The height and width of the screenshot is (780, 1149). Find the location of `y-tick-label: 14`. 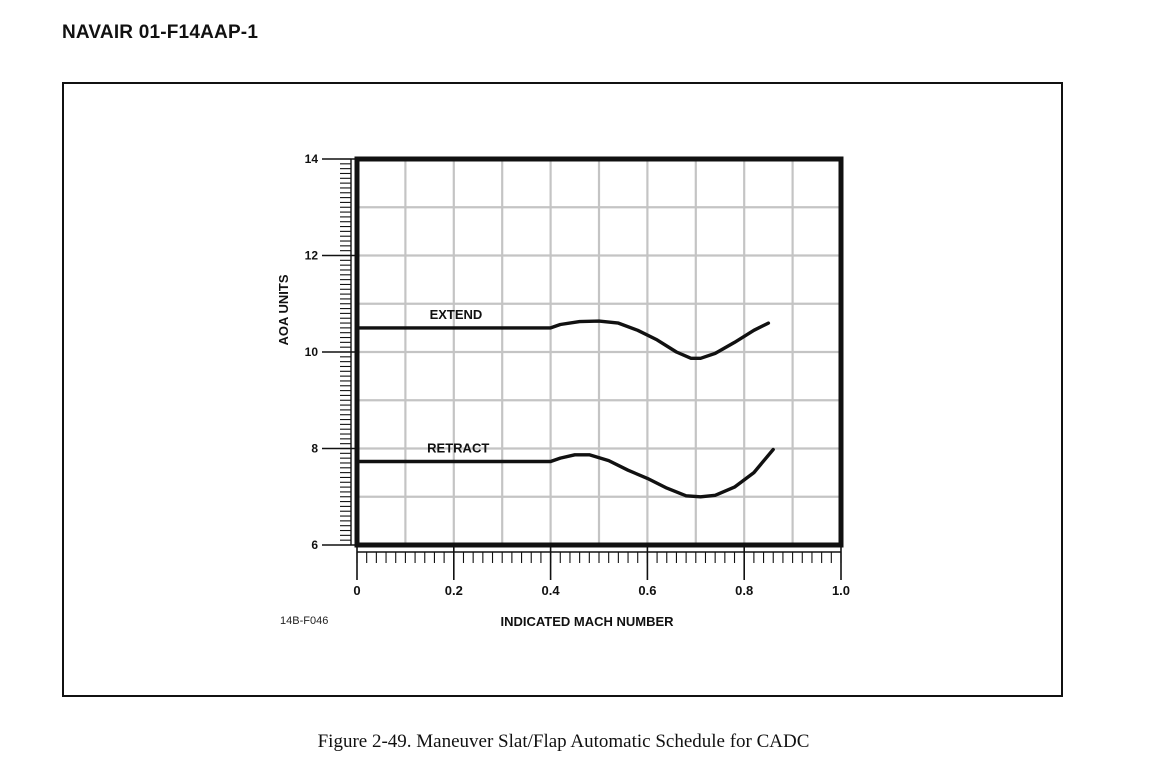

y-tick-label: 14 is located at coordinates (312, 159).